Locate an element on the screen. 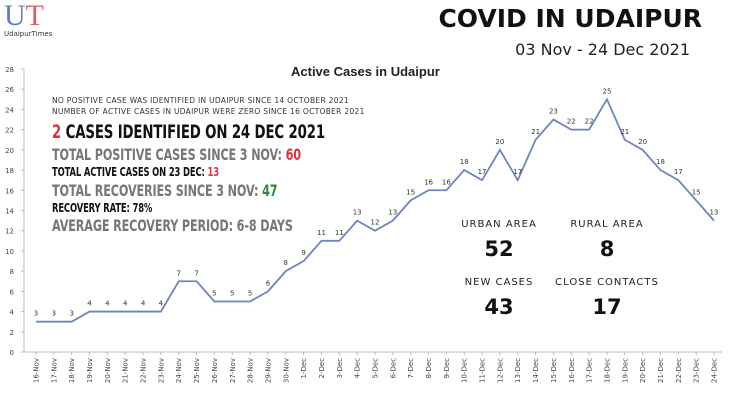 The height and width of the screenshot is (420, 730). y-tick-label: 28 is located at coordinates (9, 70).